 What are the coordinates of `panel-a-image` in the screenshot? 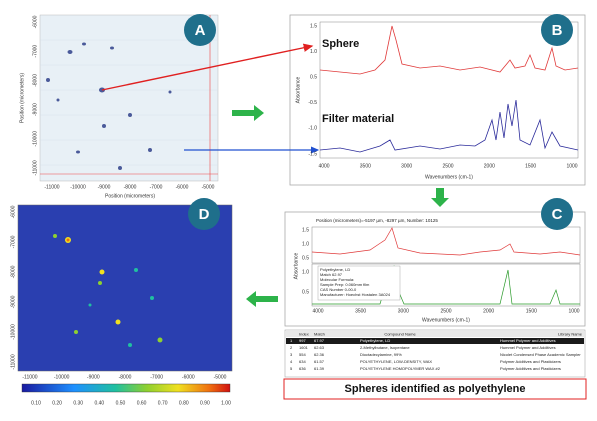 It's located at (129, 98).